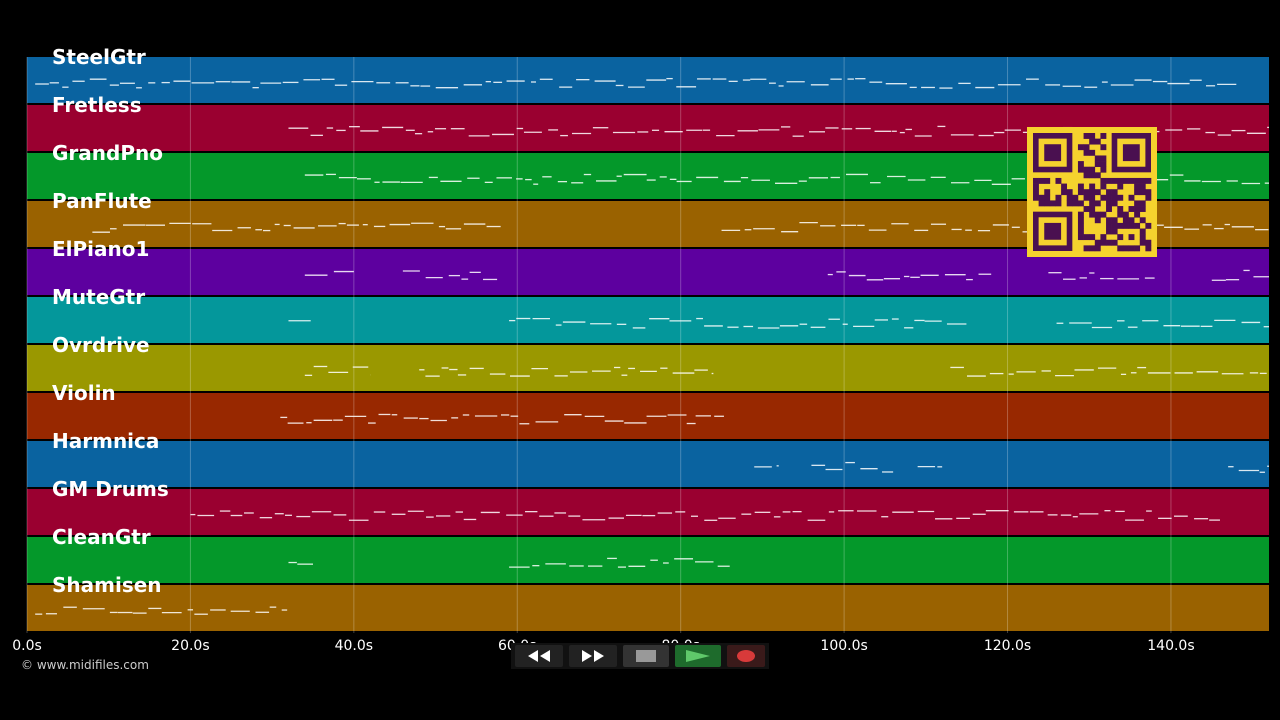  I want to click on track-label: ElPiano1, so click(101, 249).